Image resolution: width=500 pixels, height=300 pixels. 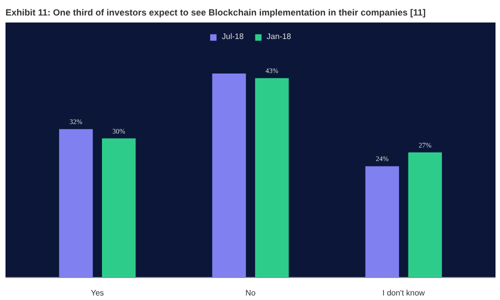 What do you see at coordinates (404, 293) in the screenshot?
I see `x-tick-label: I don't know` at bounding box center [404, 293].